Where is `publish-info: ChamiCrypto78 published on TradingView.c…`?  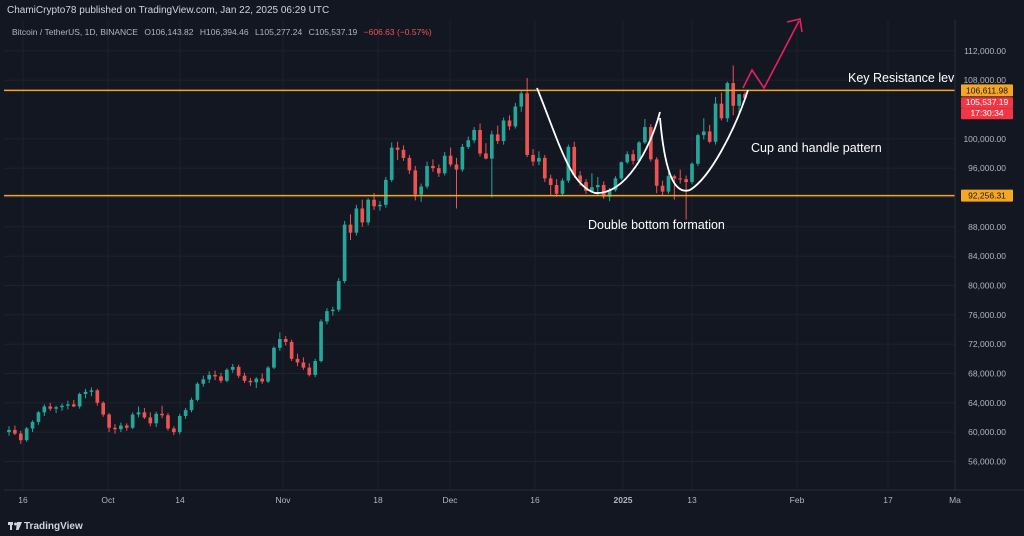 publish-info: ChamiCrypto78 published on TradingView.c… is located at coordinates (168, 10).